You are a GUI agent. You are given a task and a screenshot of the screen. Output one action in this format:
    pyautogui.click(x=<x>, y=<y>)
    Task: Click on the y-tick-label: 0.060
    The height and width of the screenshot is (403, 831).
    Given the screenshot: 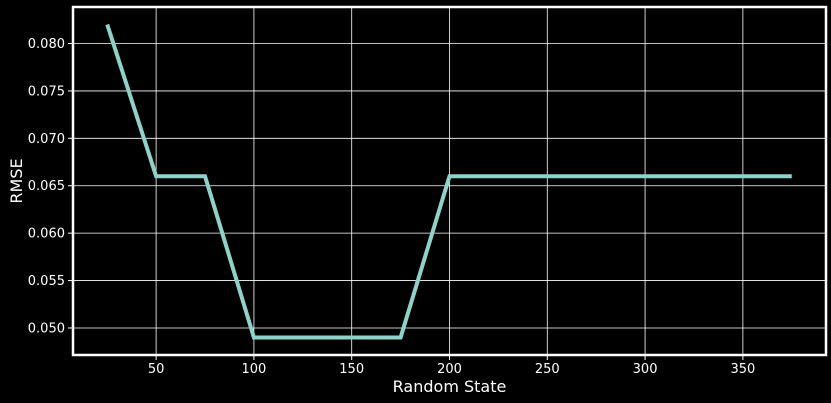 What is the action you would take?
    pyautogui.click(x=46, y=234)
    